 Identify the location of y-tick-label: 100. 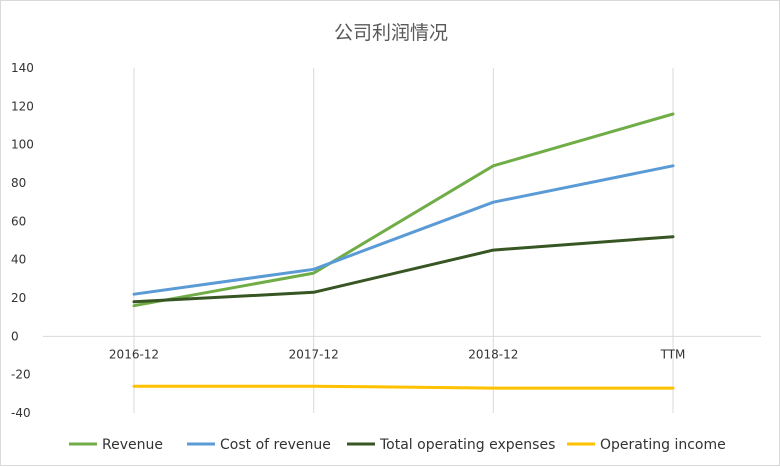
(22, 145).